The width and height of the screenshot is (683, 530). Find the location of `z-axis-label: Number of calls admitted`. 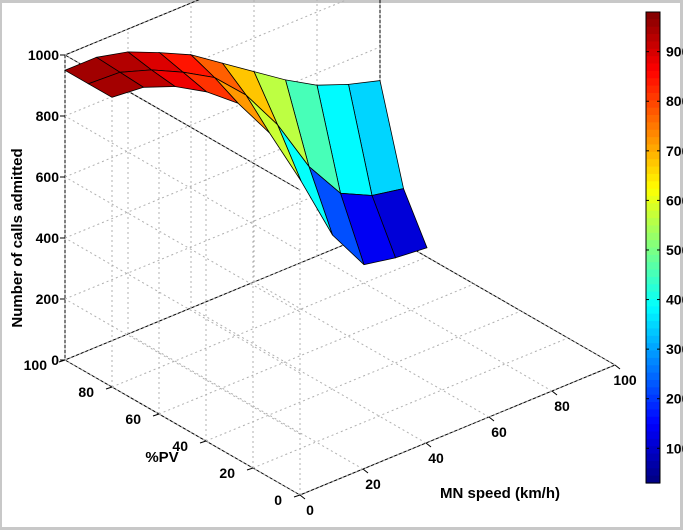

z-axis-label: Number of calls admitted is located at coordinates (17, 237).